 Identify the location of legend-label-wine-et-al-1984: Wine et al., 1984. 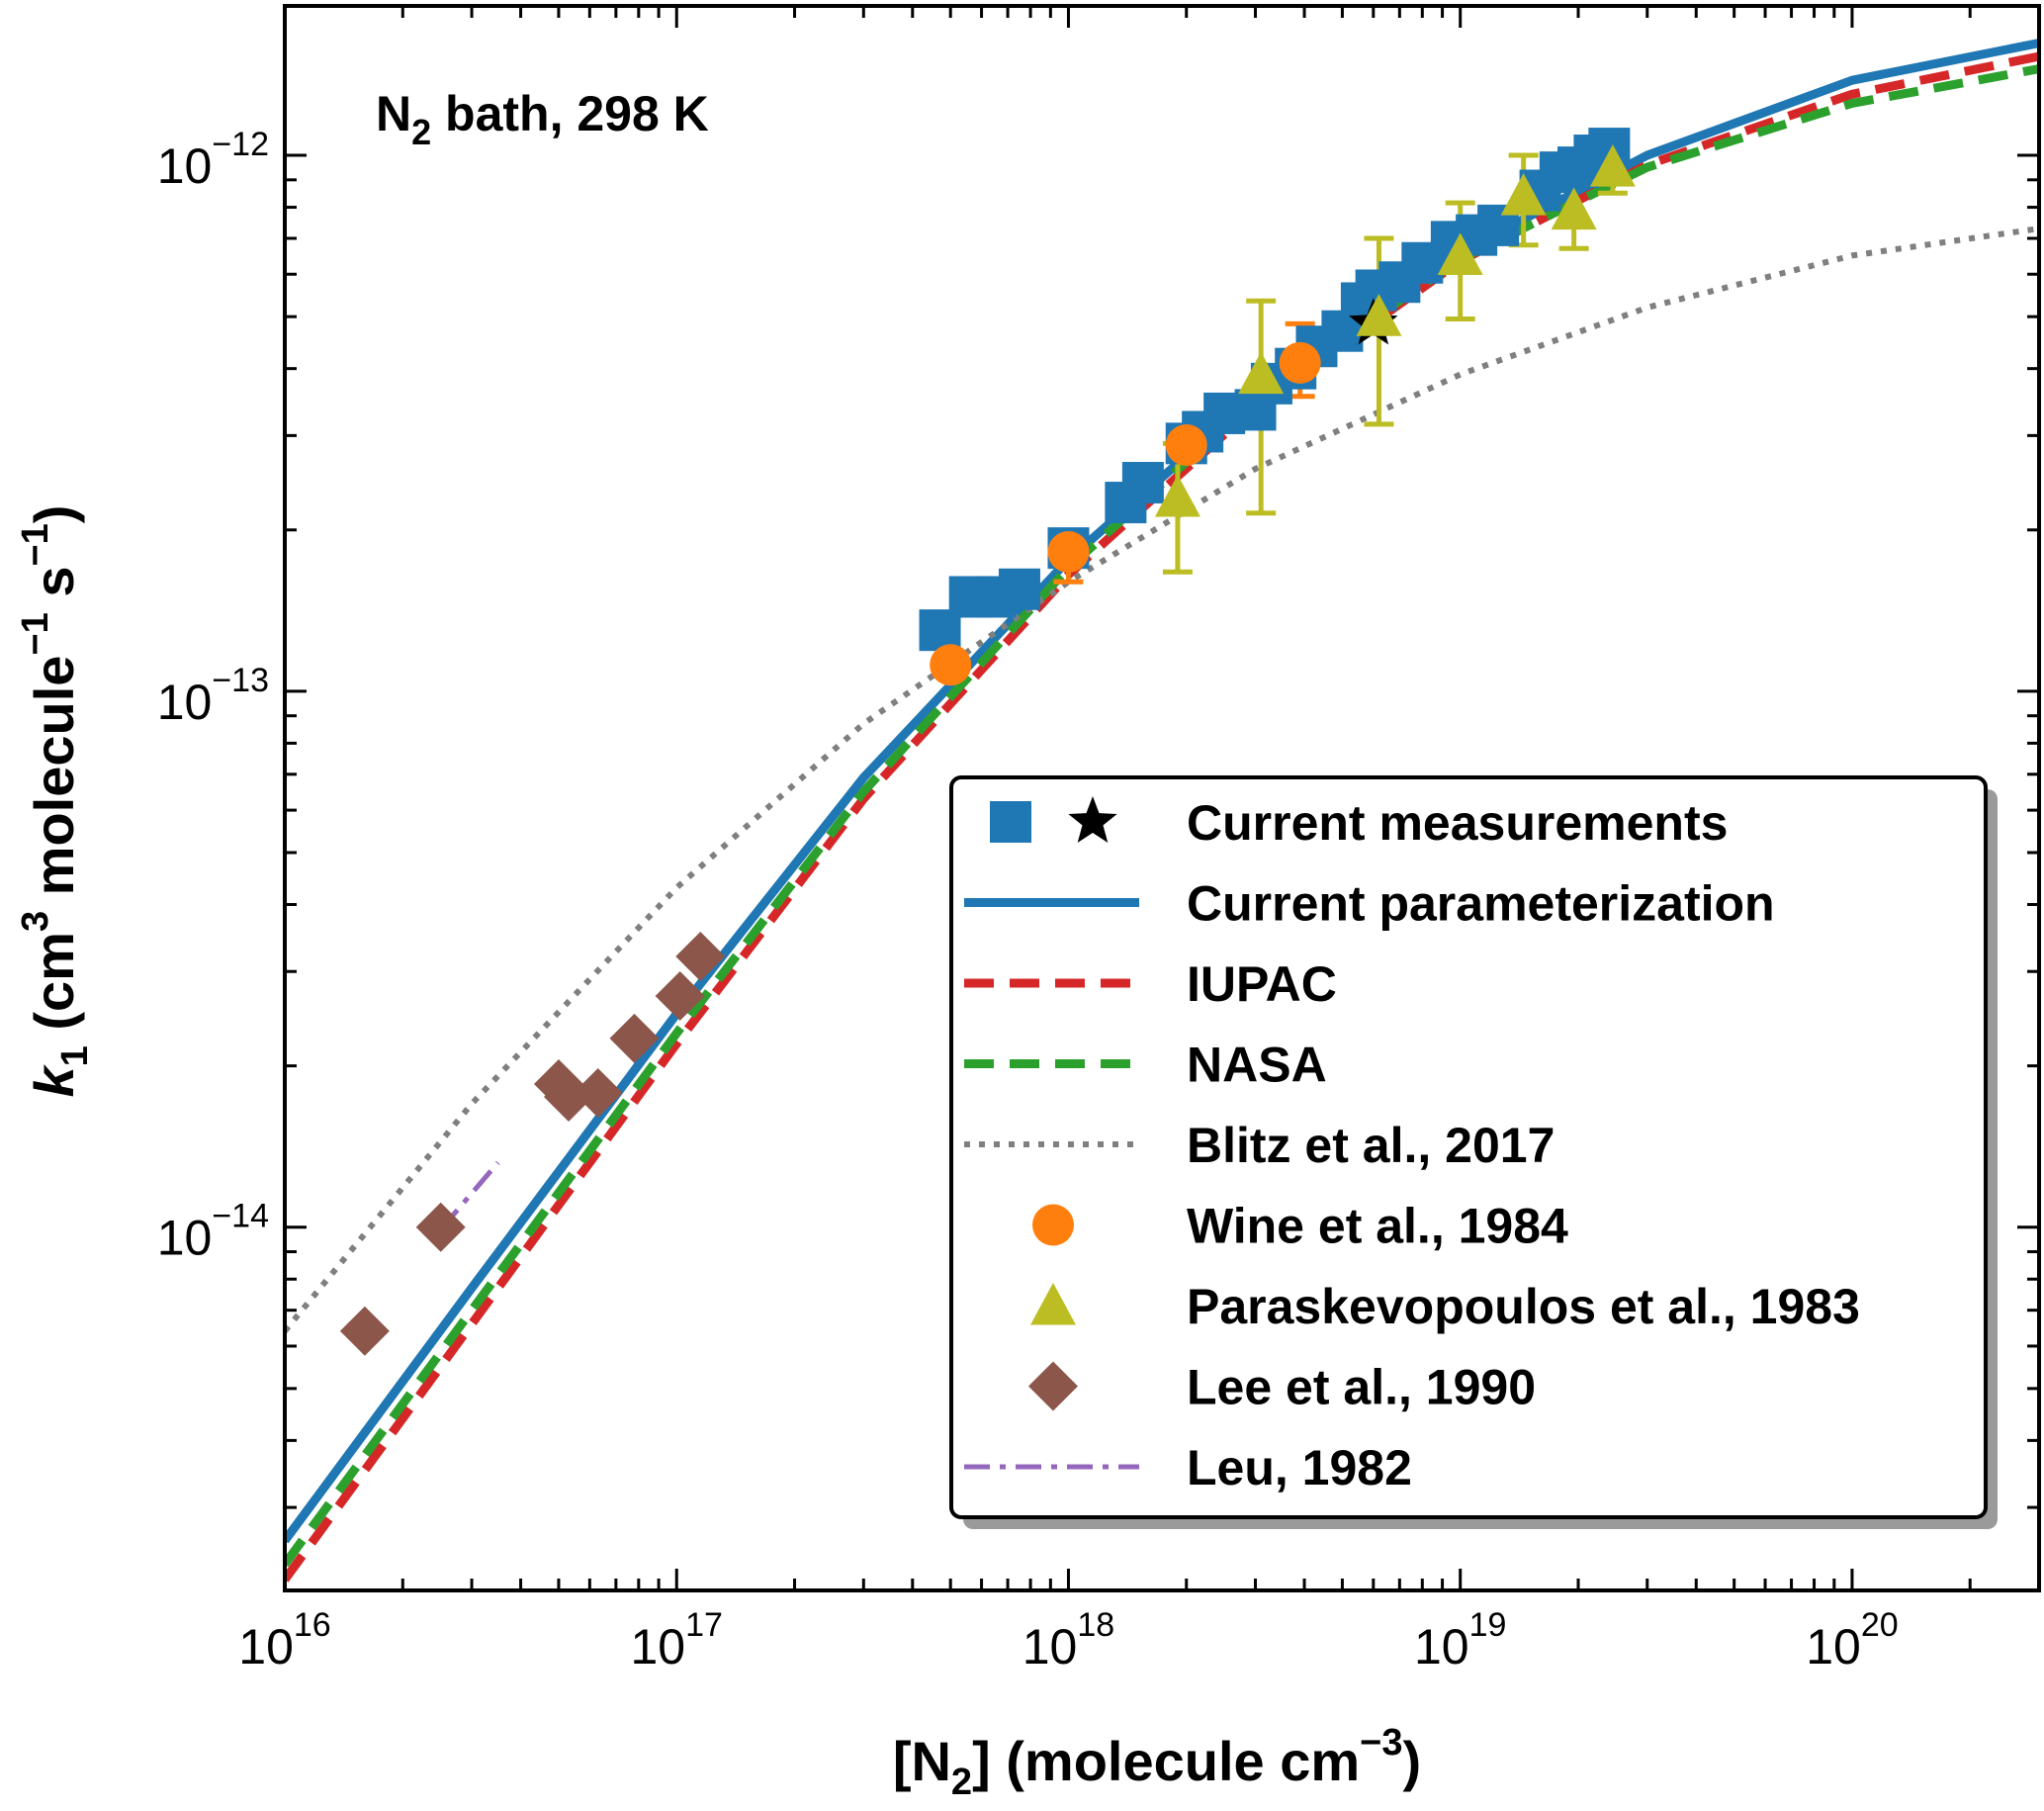
(1377, 1226).